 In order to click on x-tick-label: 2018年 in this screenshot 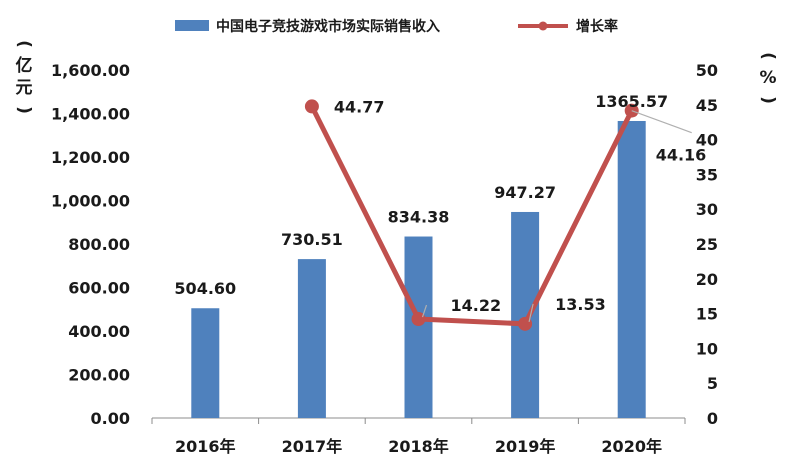, I will do `click(418, 446)`.